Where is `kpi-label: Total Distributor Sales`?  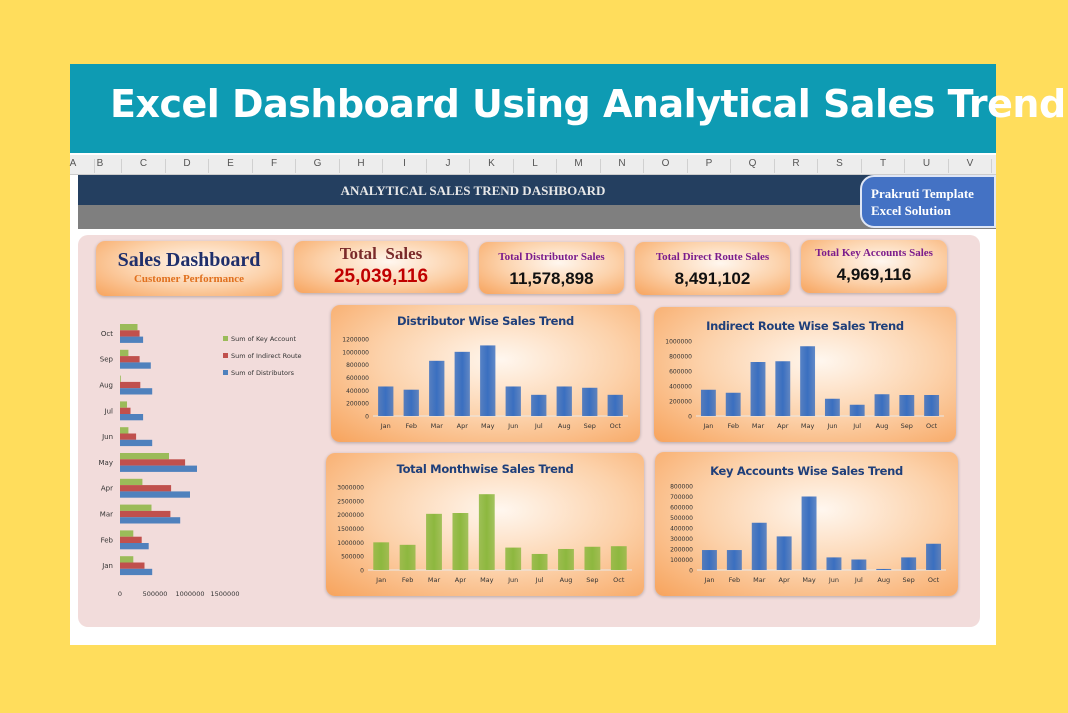
kpi-label: Total Distributor Sales is located at coordinates (551, 257).